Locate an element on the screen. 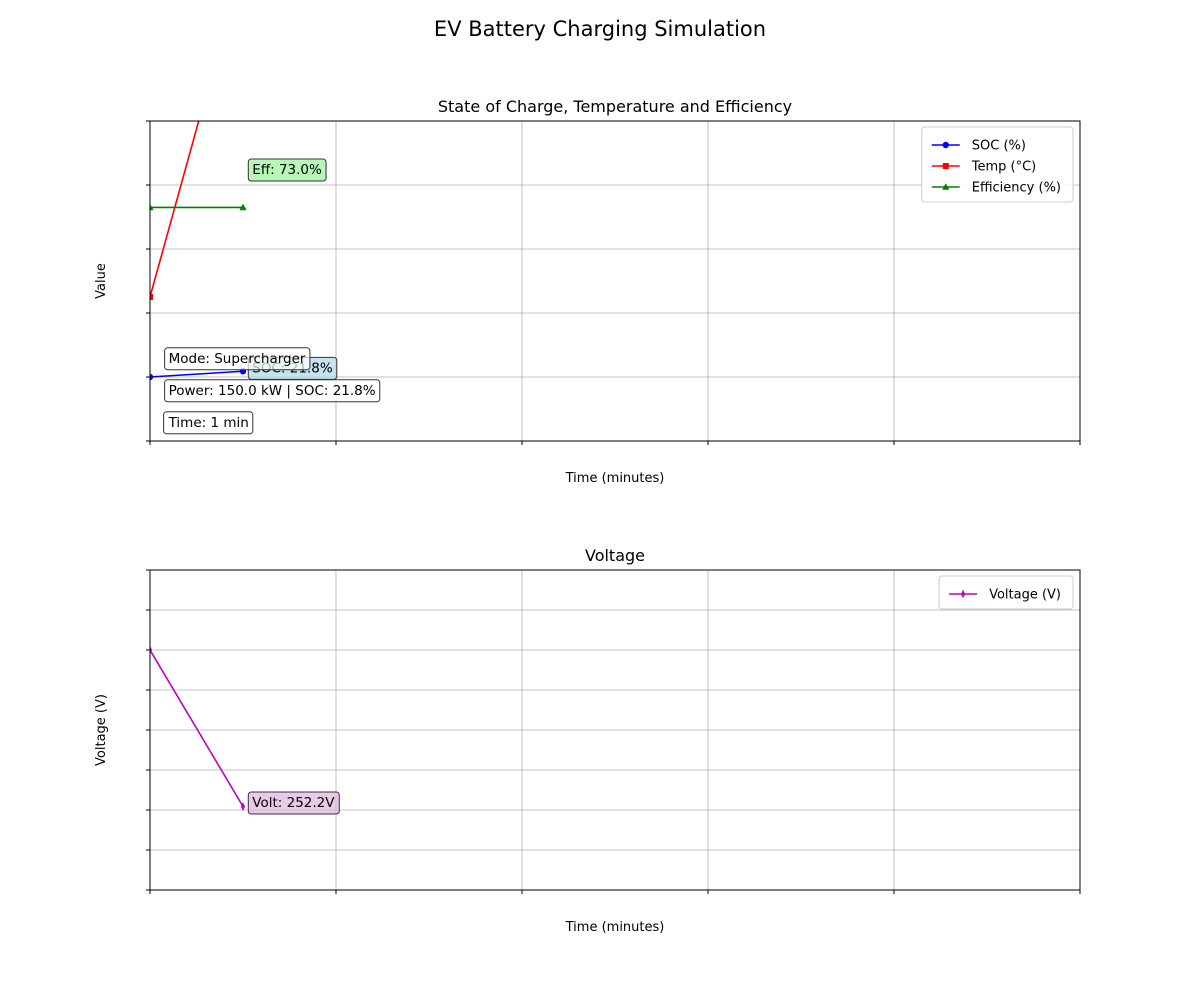 Image resolution: width=1200 pixels, height=1000 pixels. annotation: Power: 150.0 kW | SOC: 21.8% is located at coordinates (272, 391).